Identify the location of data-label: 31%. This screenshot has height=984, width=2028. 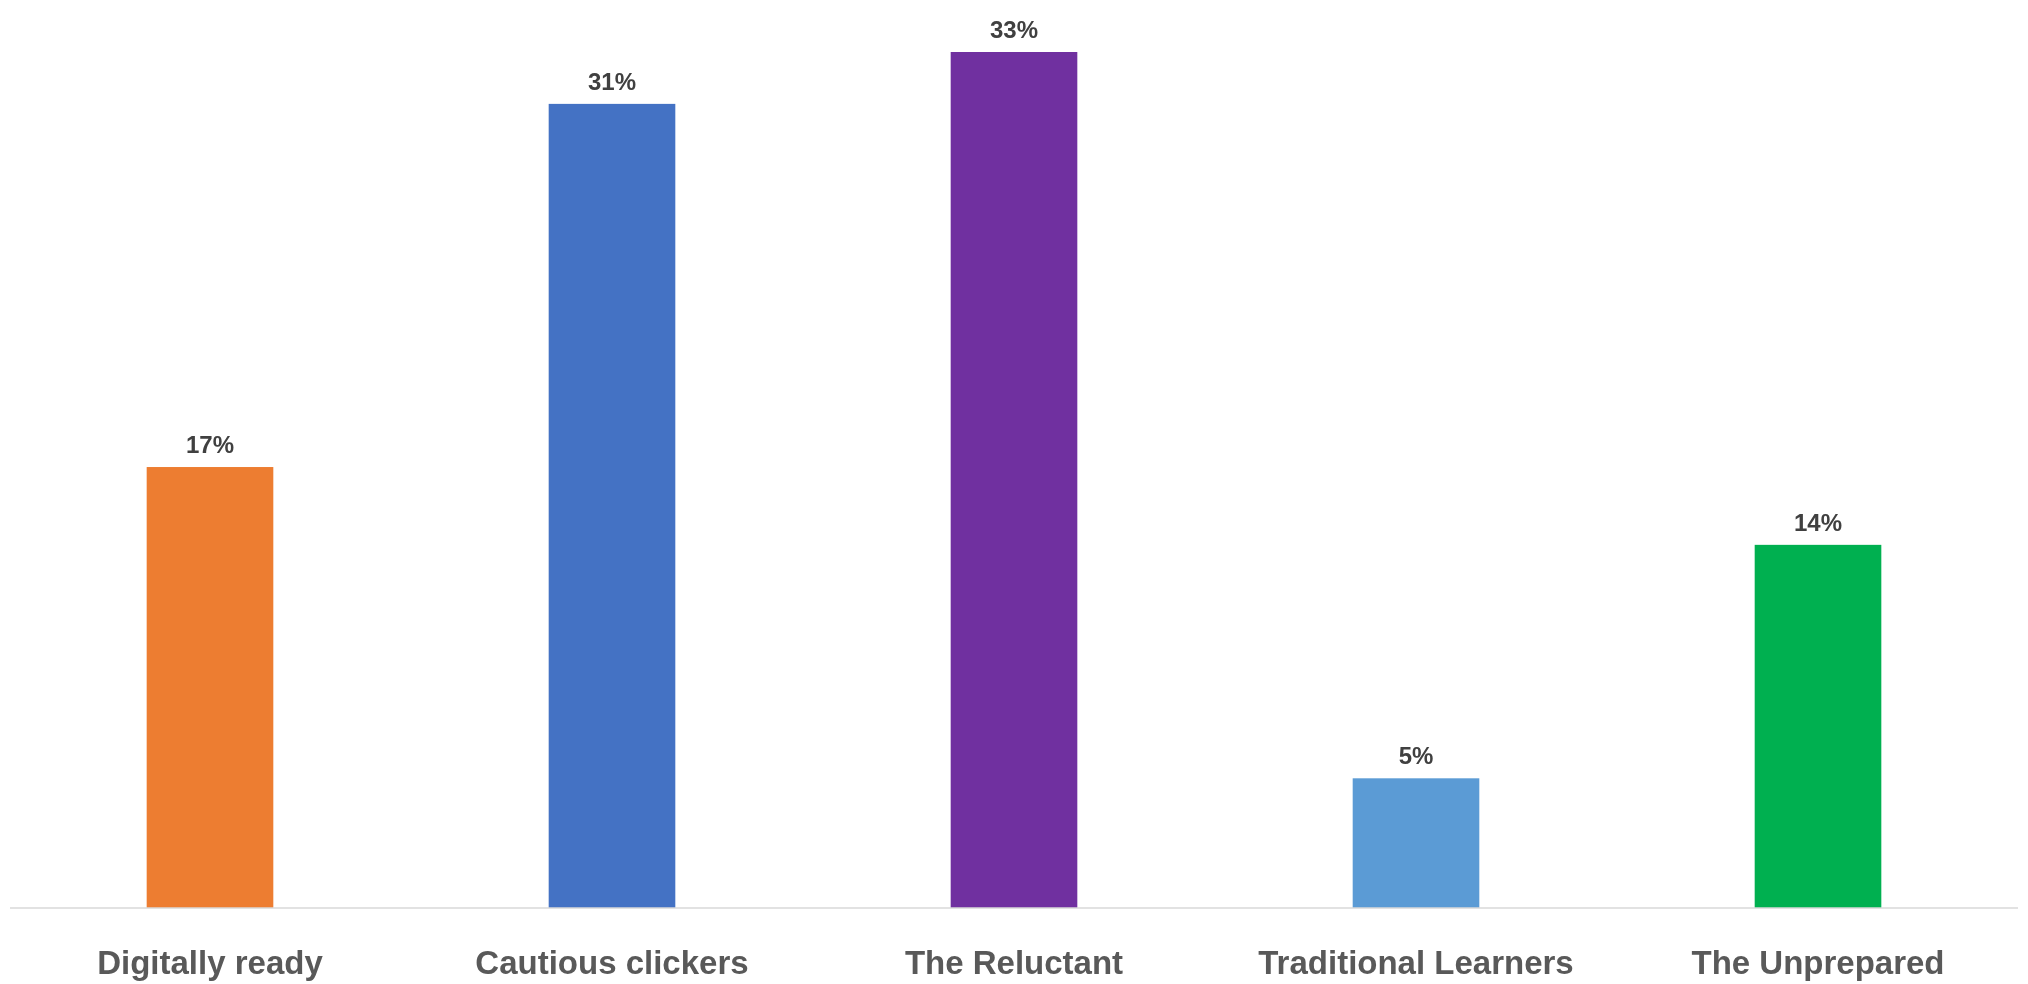
(612, 81).